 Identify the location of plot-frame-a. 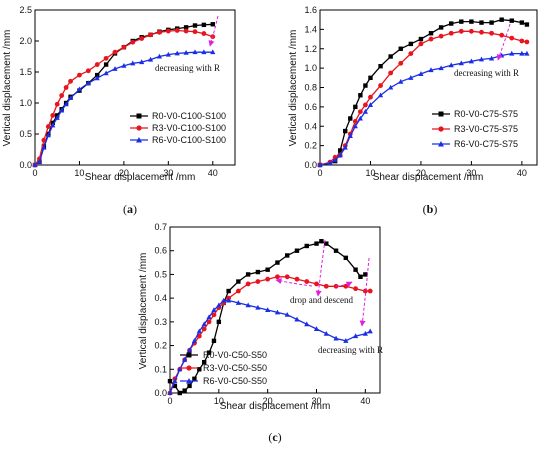
(135, 87).